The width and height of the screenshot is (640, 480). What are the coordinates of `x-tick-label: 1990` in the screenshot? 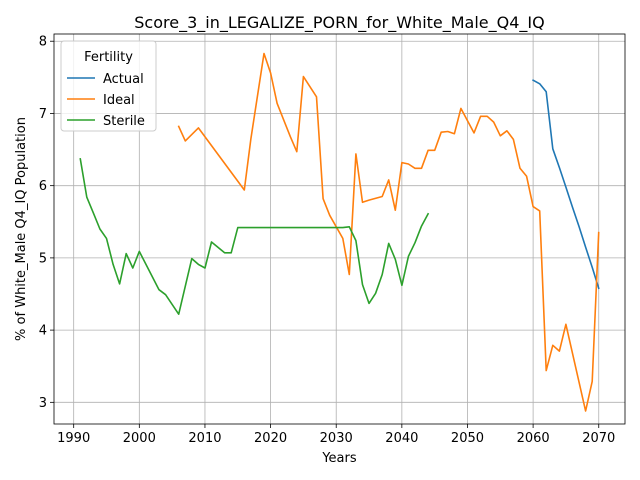 It's located at (73, 438).